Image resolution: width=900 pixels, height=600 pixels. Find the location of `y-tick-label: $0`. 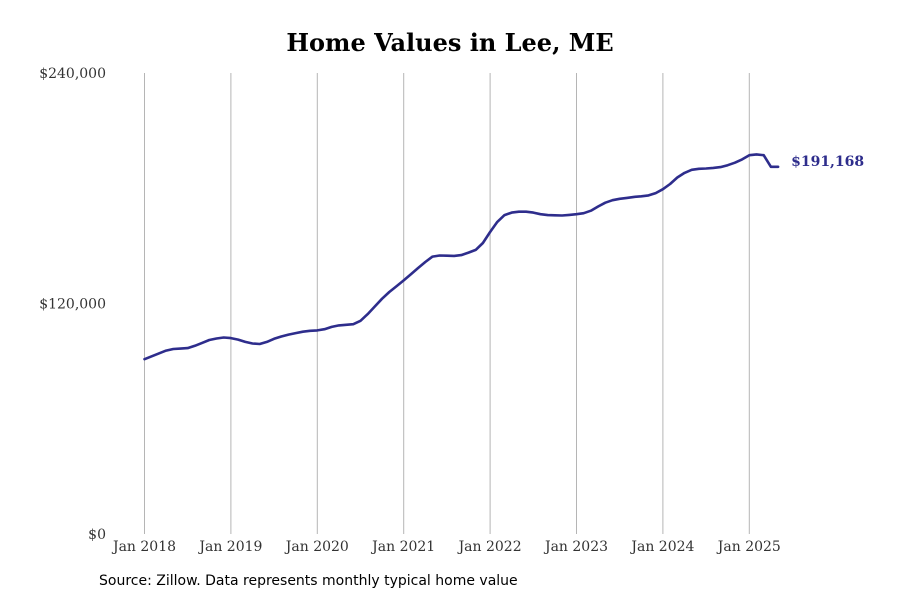

y-tick-label: $0 is located at coordinates (97, 535).